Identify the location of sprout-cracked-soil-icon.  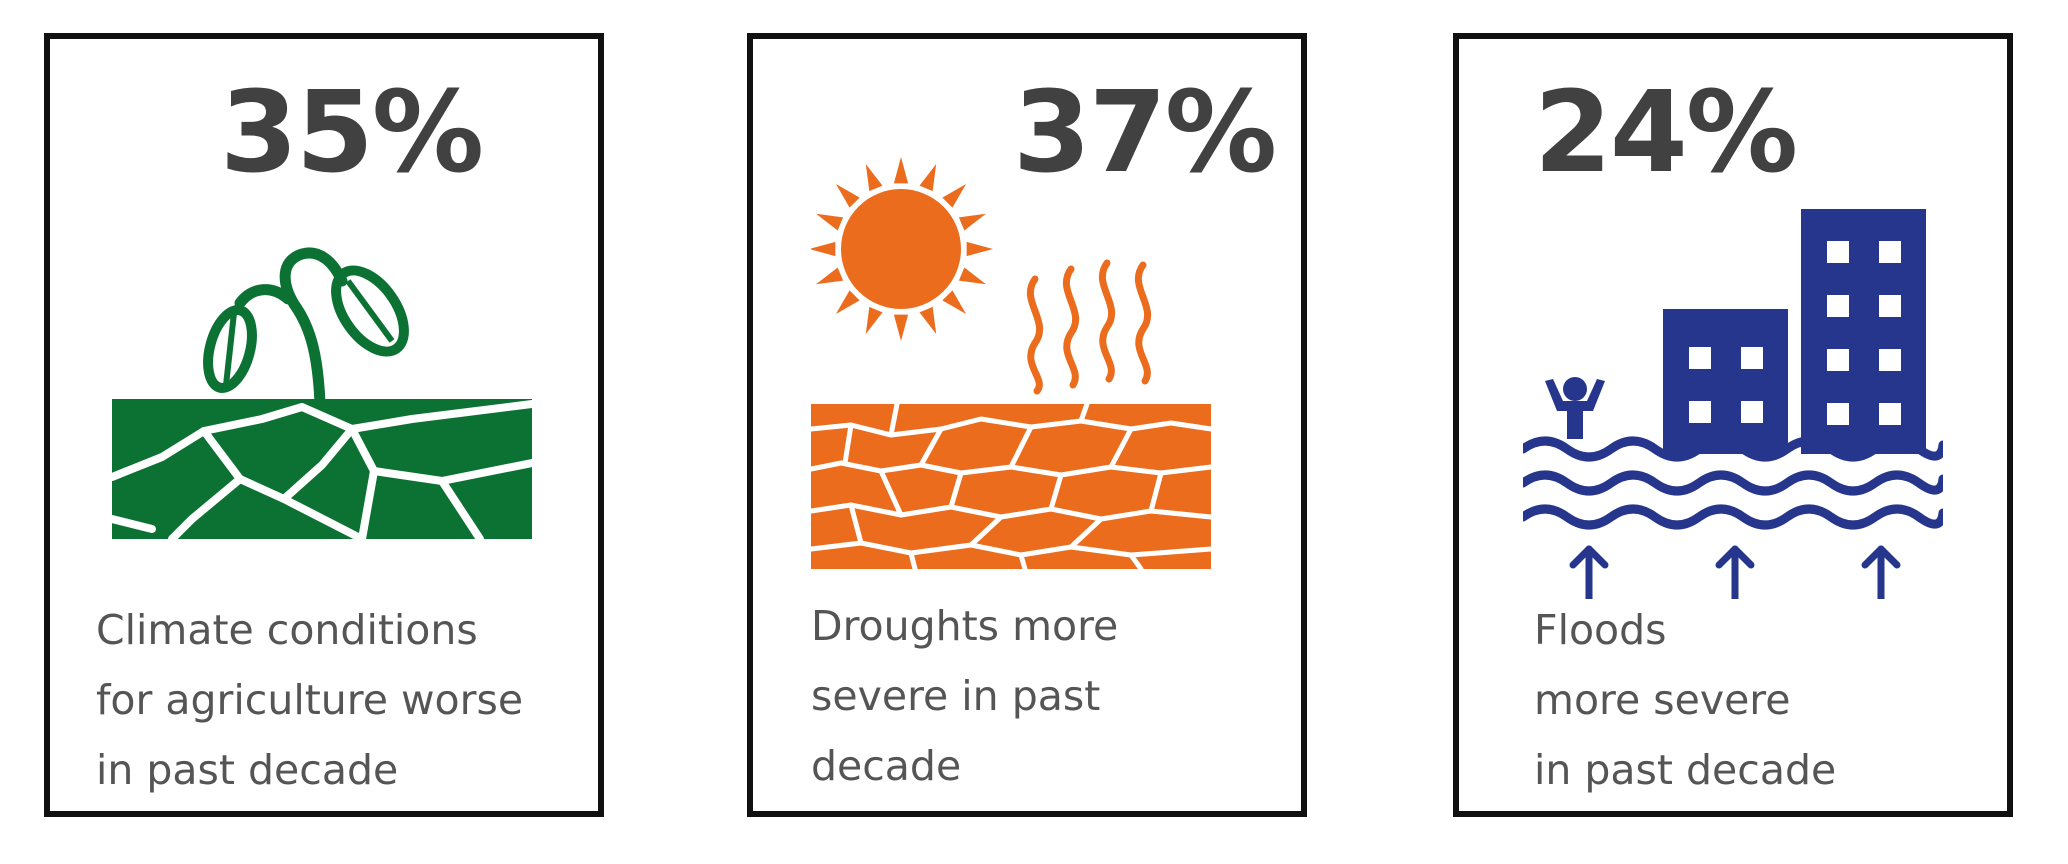
(322, 395).